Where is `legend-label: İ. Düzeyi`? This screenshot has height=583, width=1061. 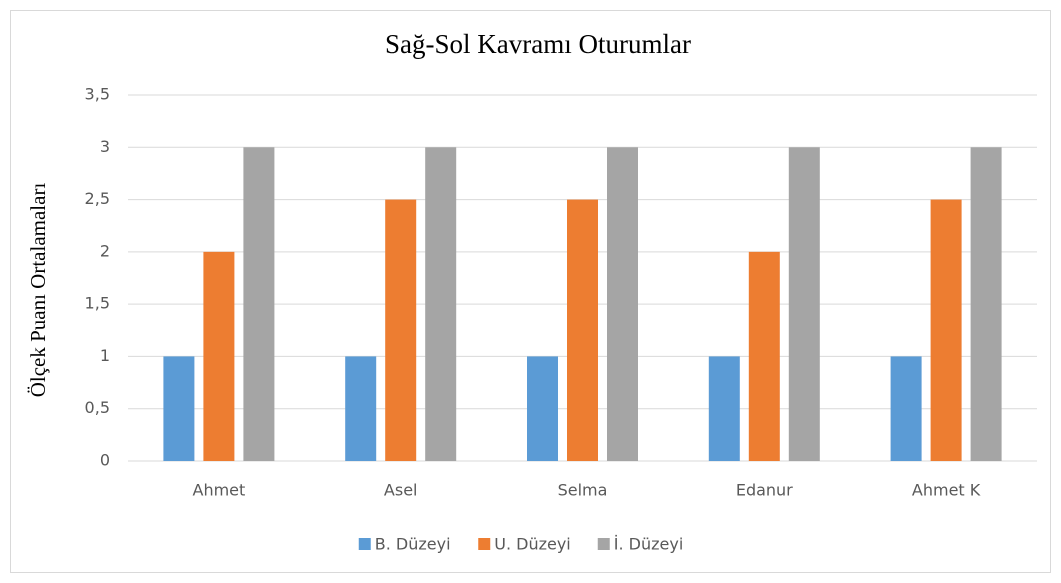
legend-label: İ. Düzeyi is located at coordinates (649, 544).